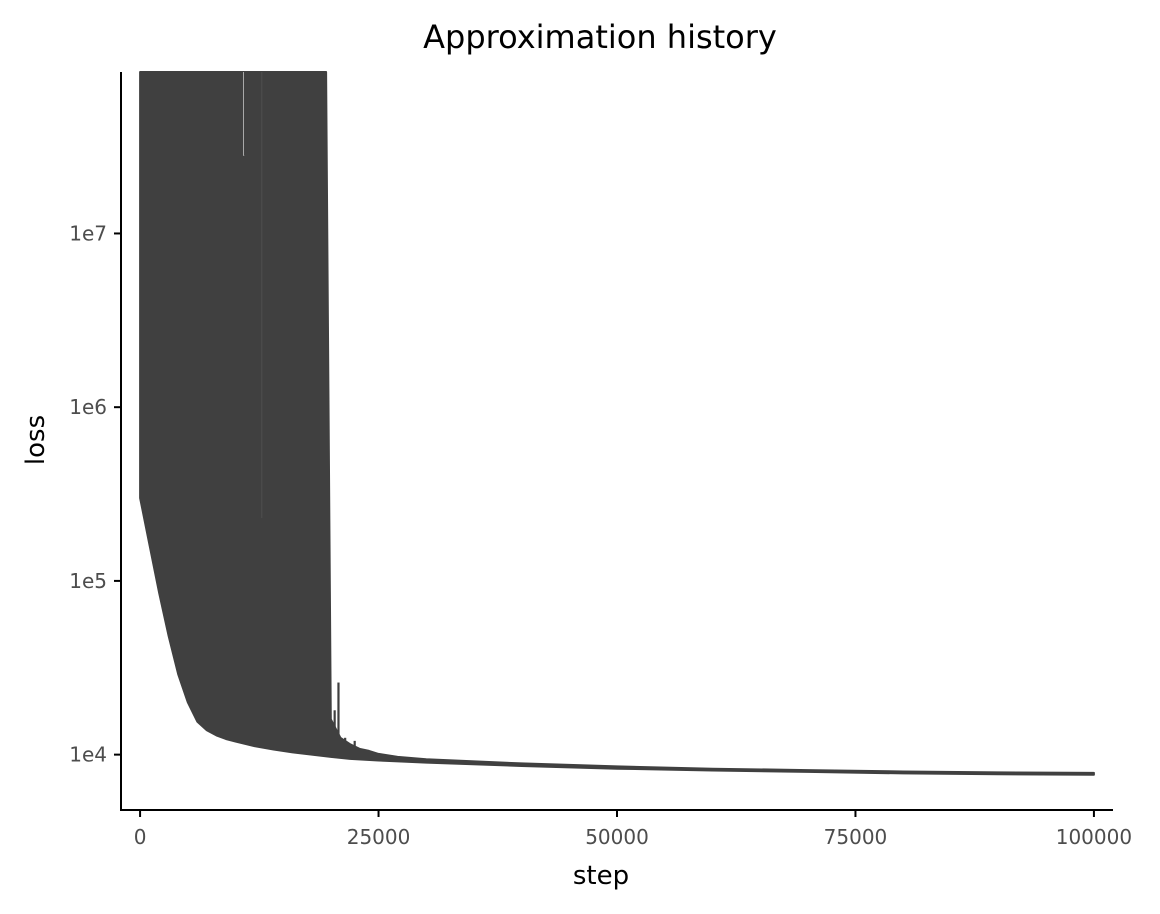  I want to click on x-tick-label: 25000, so click(379, 837).